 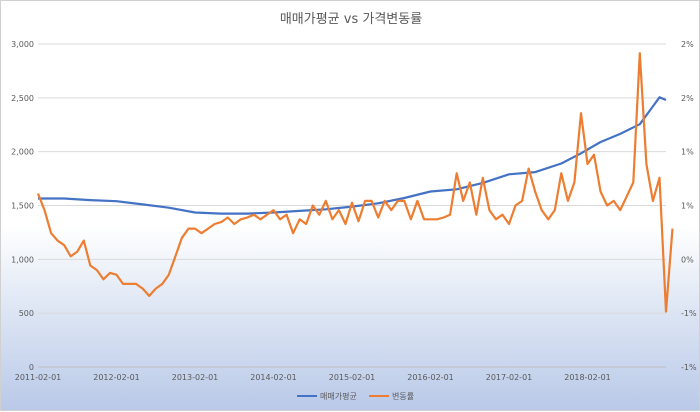 I want to click on x-tick-label: 2017-02-01, so click(x=509, y=377).